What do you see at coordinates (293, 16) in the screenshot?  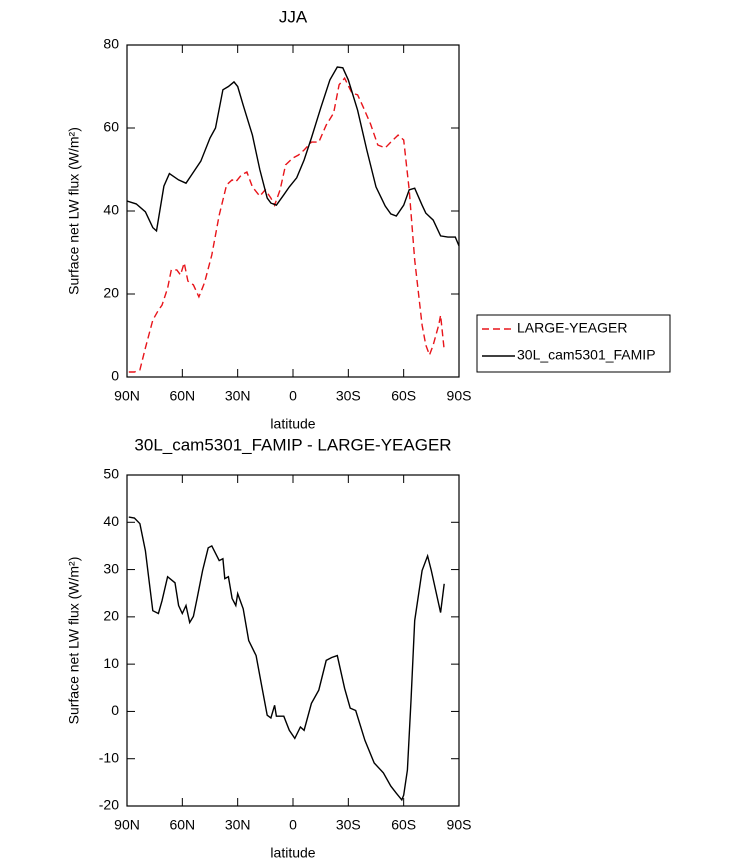 I see `chart-title: JJA` at bounding box center [293, 16].